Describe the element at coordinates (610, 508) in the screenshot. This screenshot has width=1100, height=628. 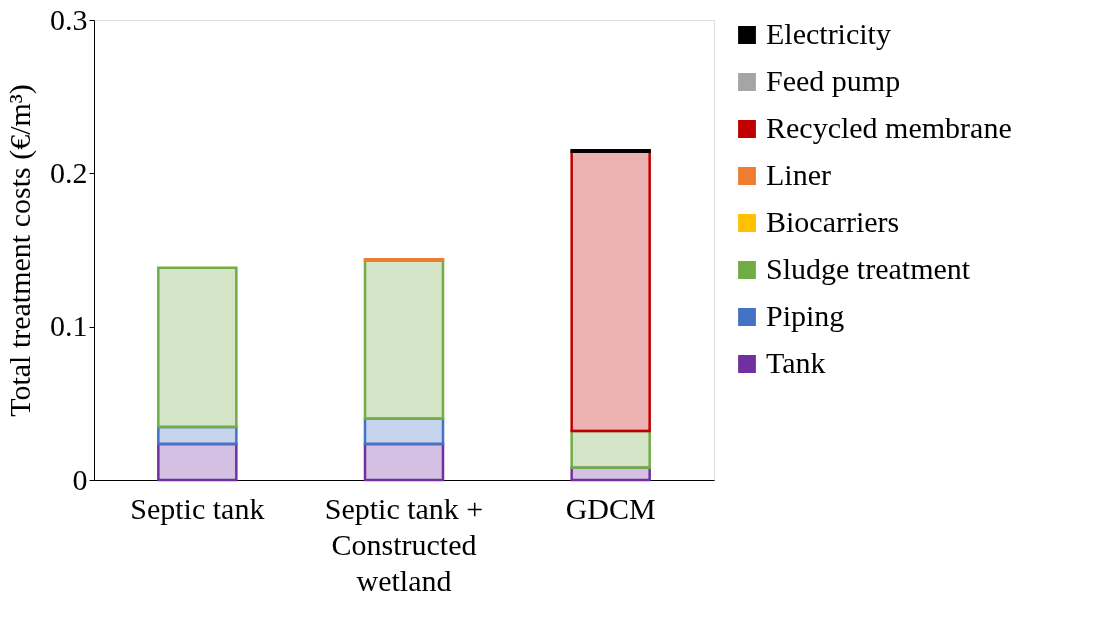
I see `x-tick-label: GDCM` at that location.